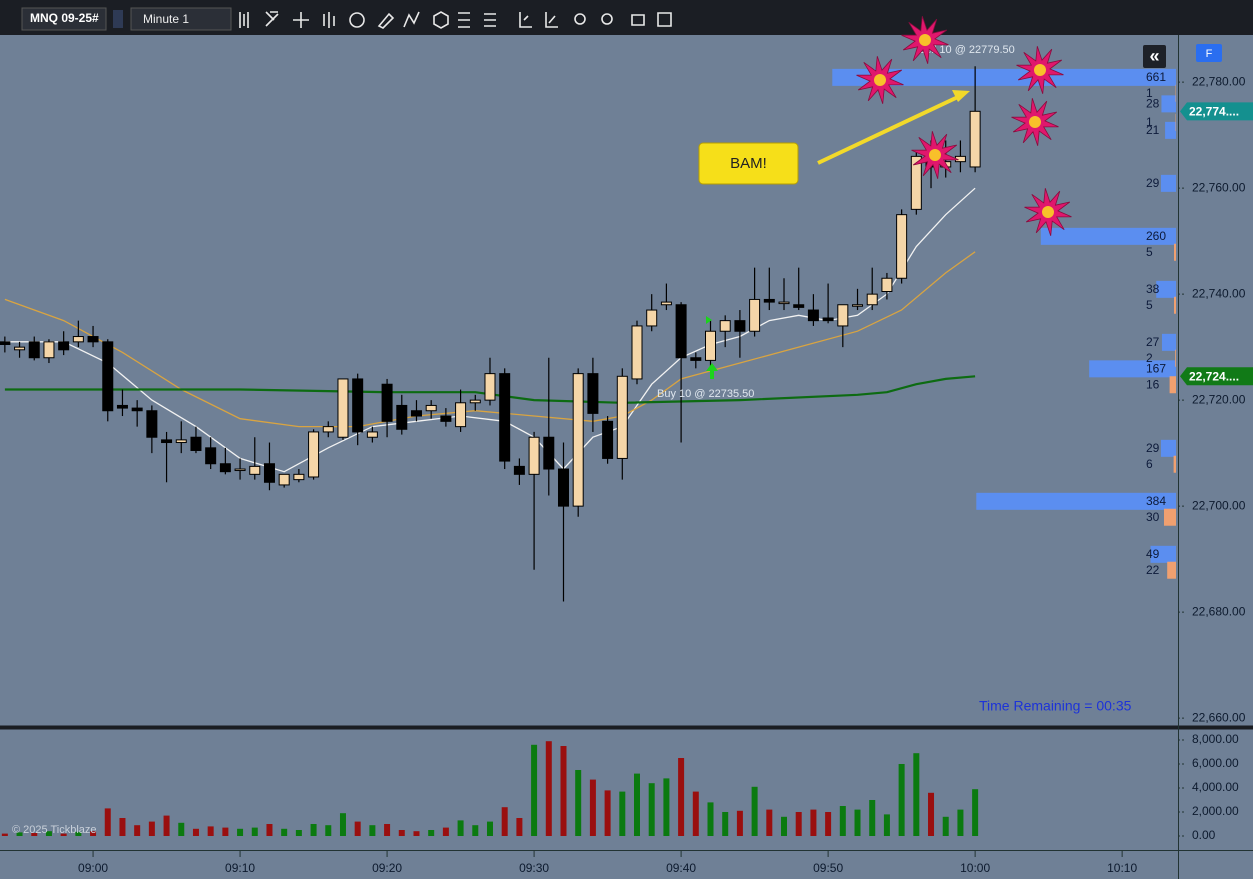  What do you see at coordinates (1215, 763) in the screenshot?
I see `volume-tick-label: 6,000.00` at bounding box center [1215, 763].